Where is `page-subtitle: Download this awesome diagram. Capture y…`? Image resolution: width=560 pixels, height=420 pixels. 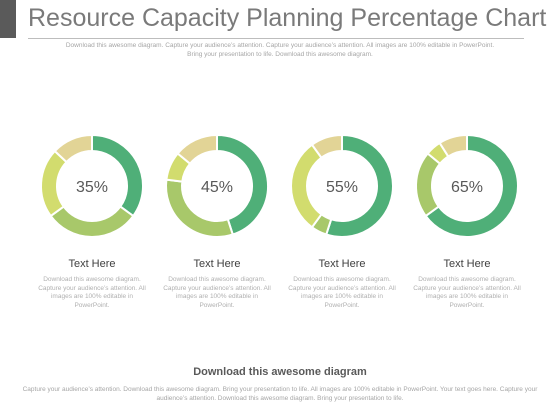 page-subtitle: Download this awesome diagram. Capture y… is located at coordinates (280, 50).